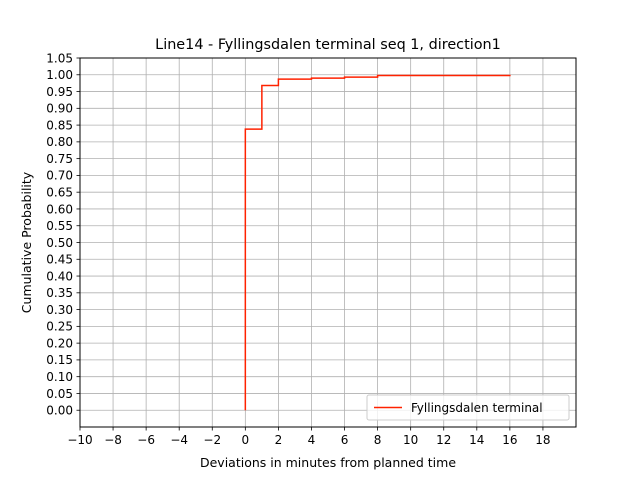  Describe the element at coordinates (59, 327) in the screenshot. I see `y-tick-label: 0.25` at that location.